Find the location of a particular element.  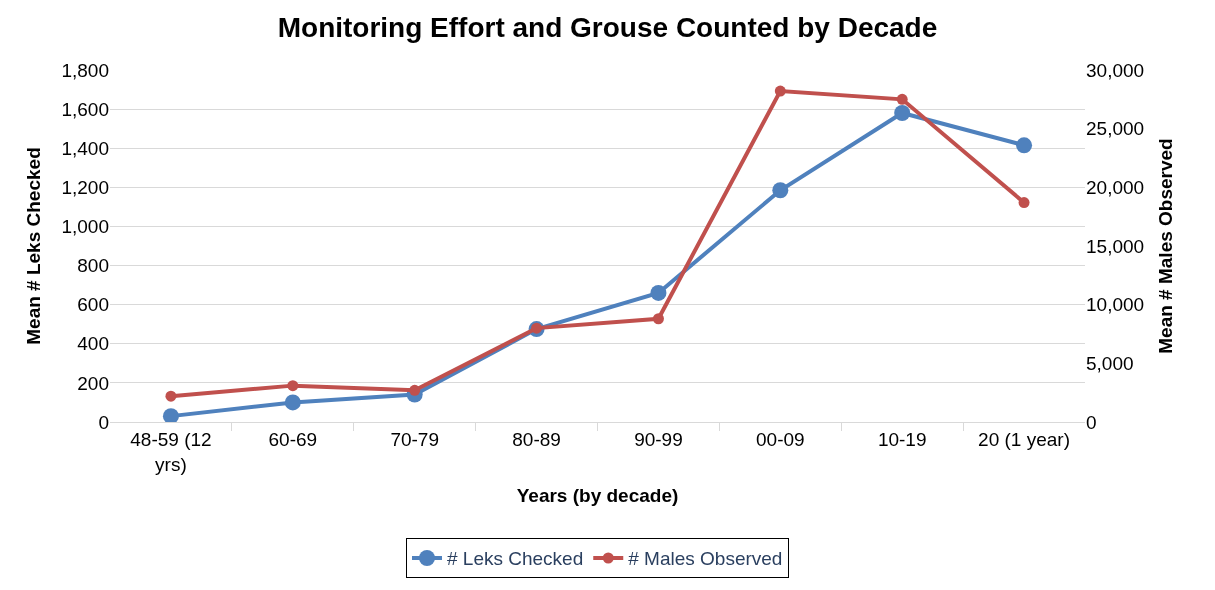

y2-tick-label: 20,000 is located at coordinates (1115, 187).